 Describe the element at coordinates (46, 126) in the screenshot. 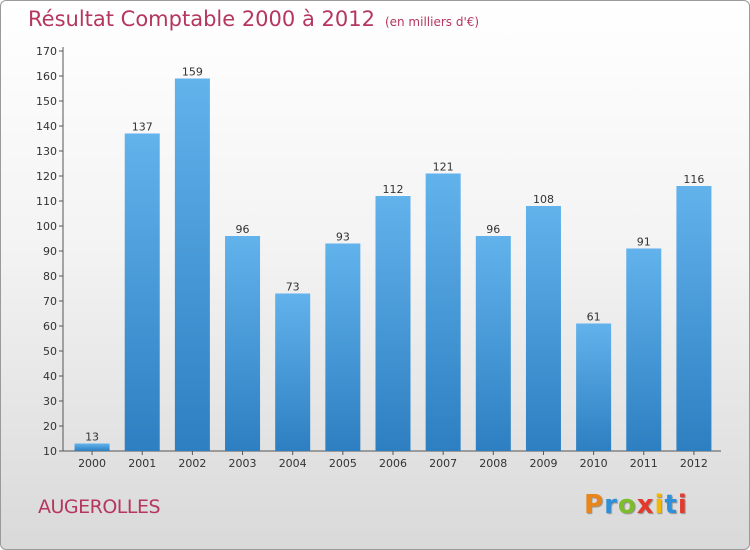

I see `y-tick-label: 140` at that location.